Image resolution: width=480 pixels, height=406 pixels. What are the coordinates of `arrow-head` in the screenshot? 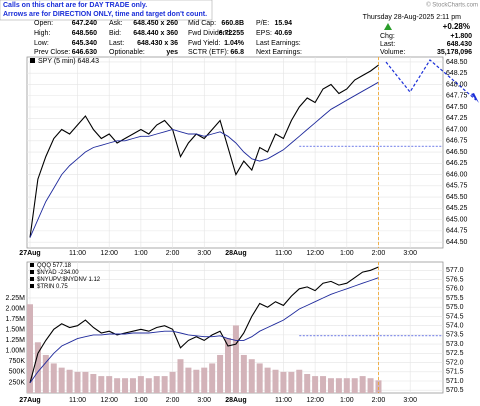 It's located at (475, 98).